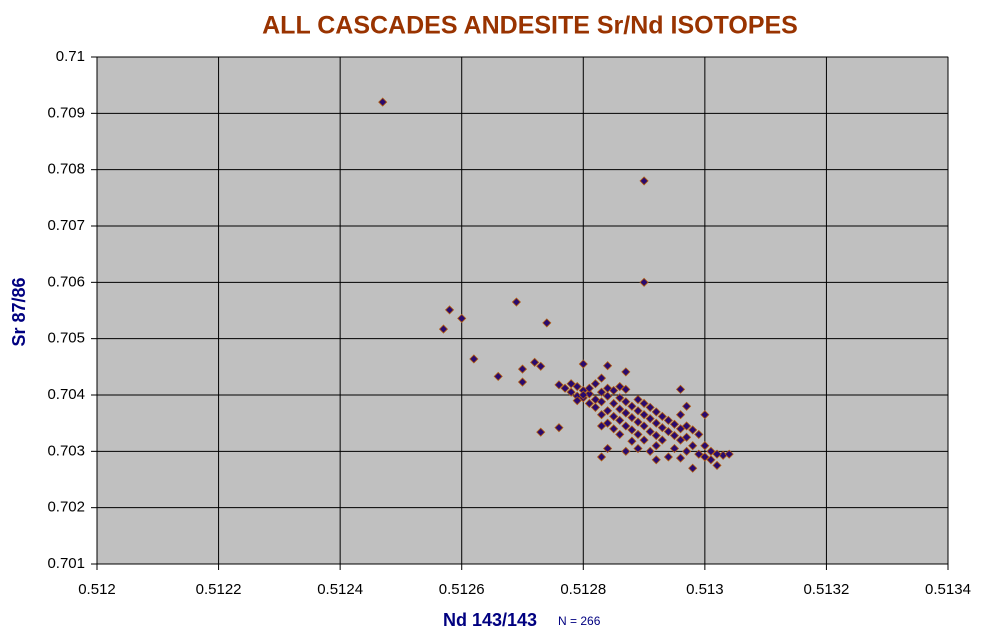  Describe the element at coordinates (530, 26) in the screenshot. I see `chart-title: ALL CASCADES ANDESITE Sr/Nd ISOTOPES` at that location.